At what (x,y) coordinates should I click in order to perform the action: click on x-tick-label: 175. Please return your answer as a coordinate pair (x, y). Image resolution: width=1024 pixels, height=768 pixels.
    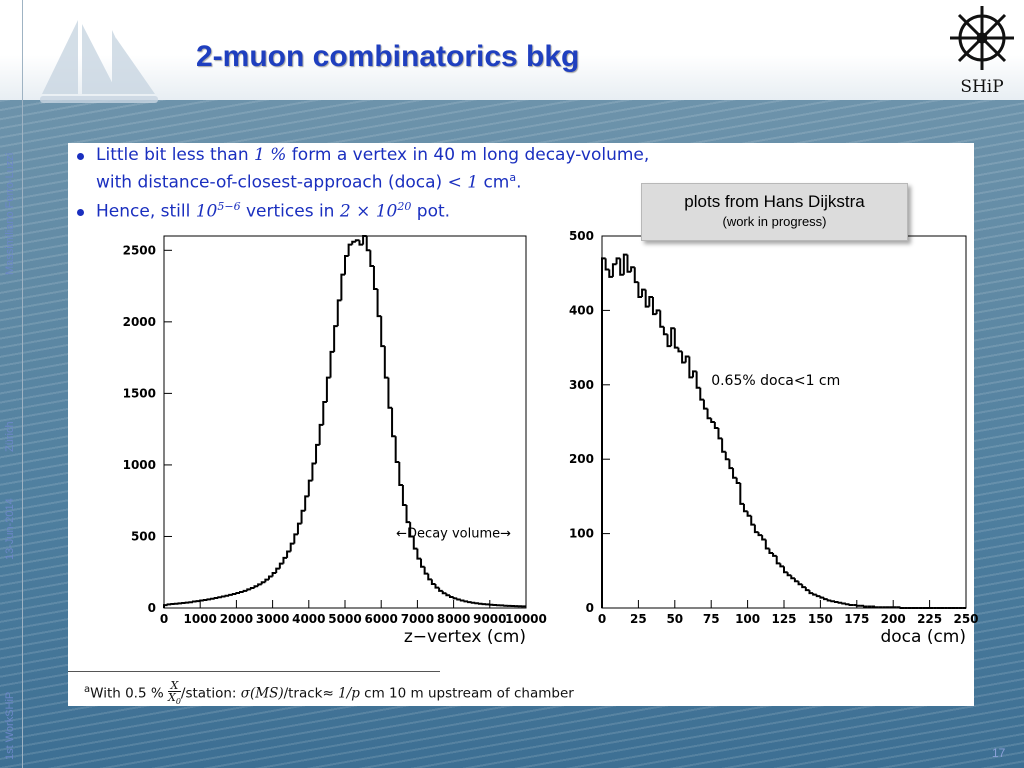
    Looking at the image, I should click on (856, 619).